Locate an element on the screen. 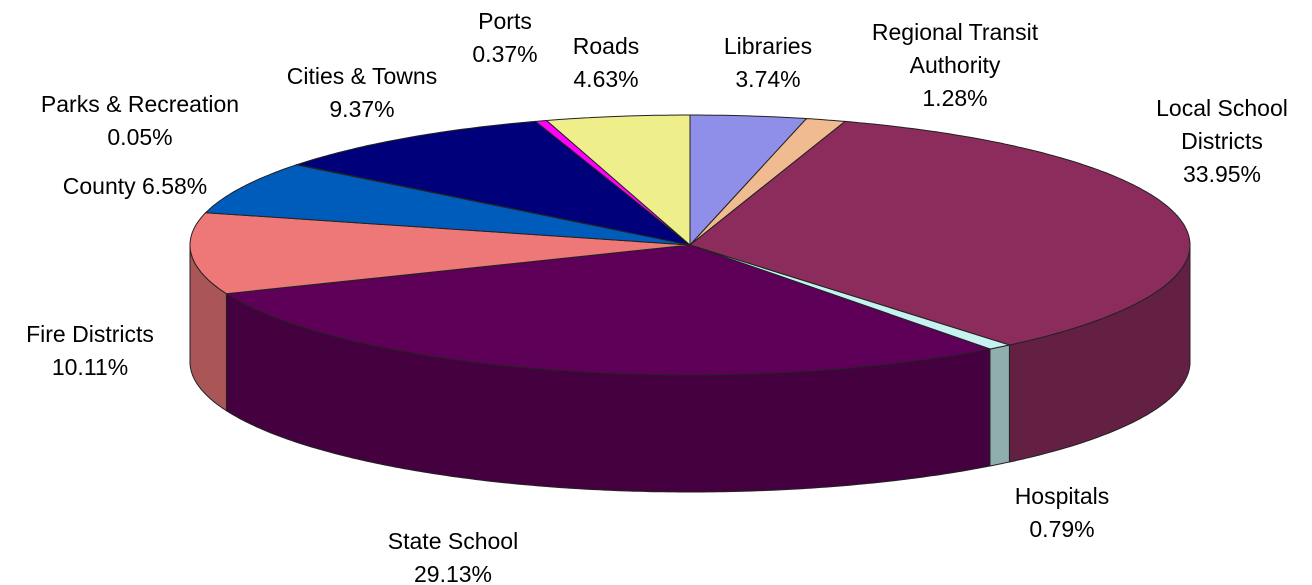 Image resolution: width=1312 pixels, height=585 pixels. slice-label: Regional Transit Authority 1.28% is located at coordinates (955, 65).